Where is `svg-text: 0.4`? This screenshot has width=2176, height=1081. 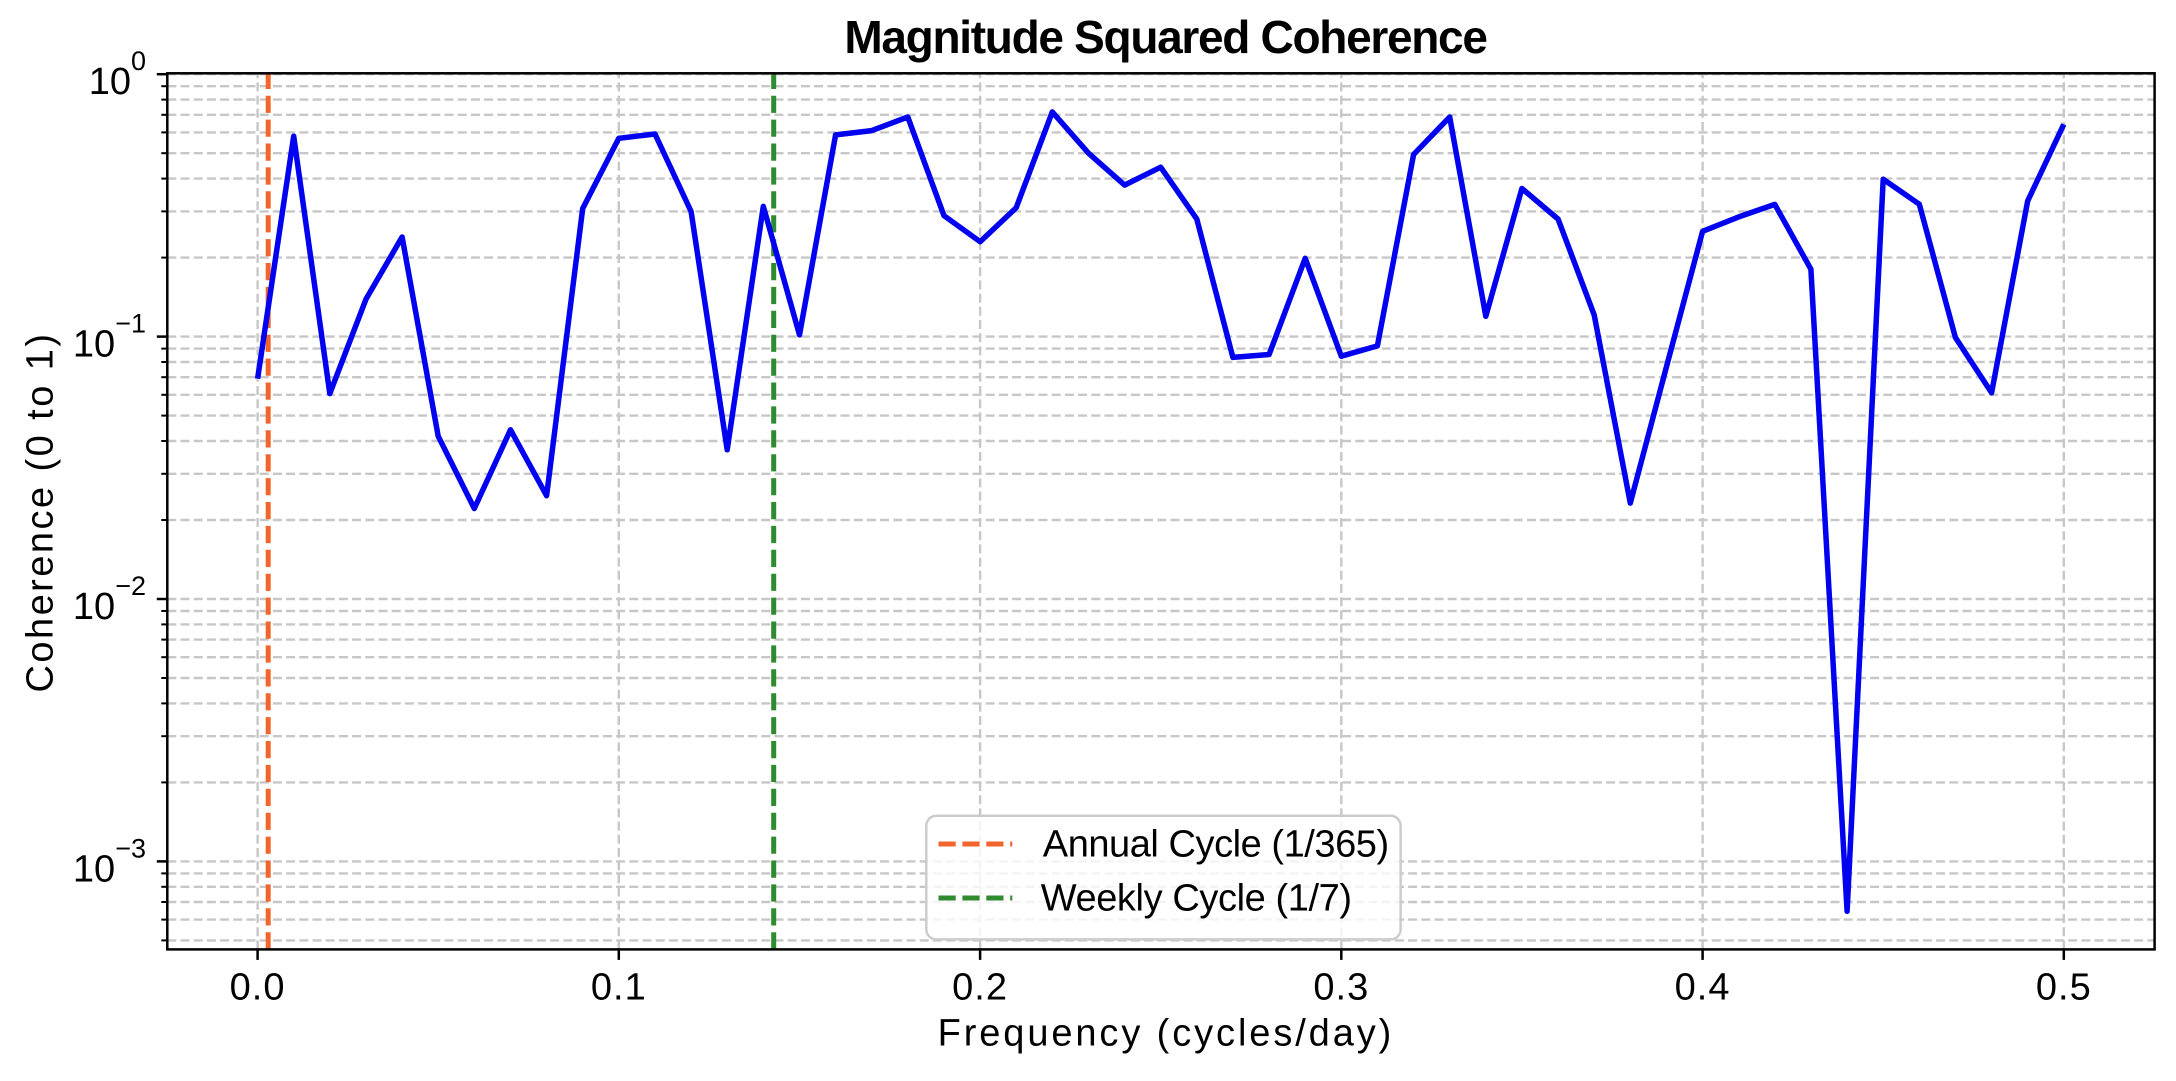 svg-text: 0.4 is located at coordinates (1703, 987).